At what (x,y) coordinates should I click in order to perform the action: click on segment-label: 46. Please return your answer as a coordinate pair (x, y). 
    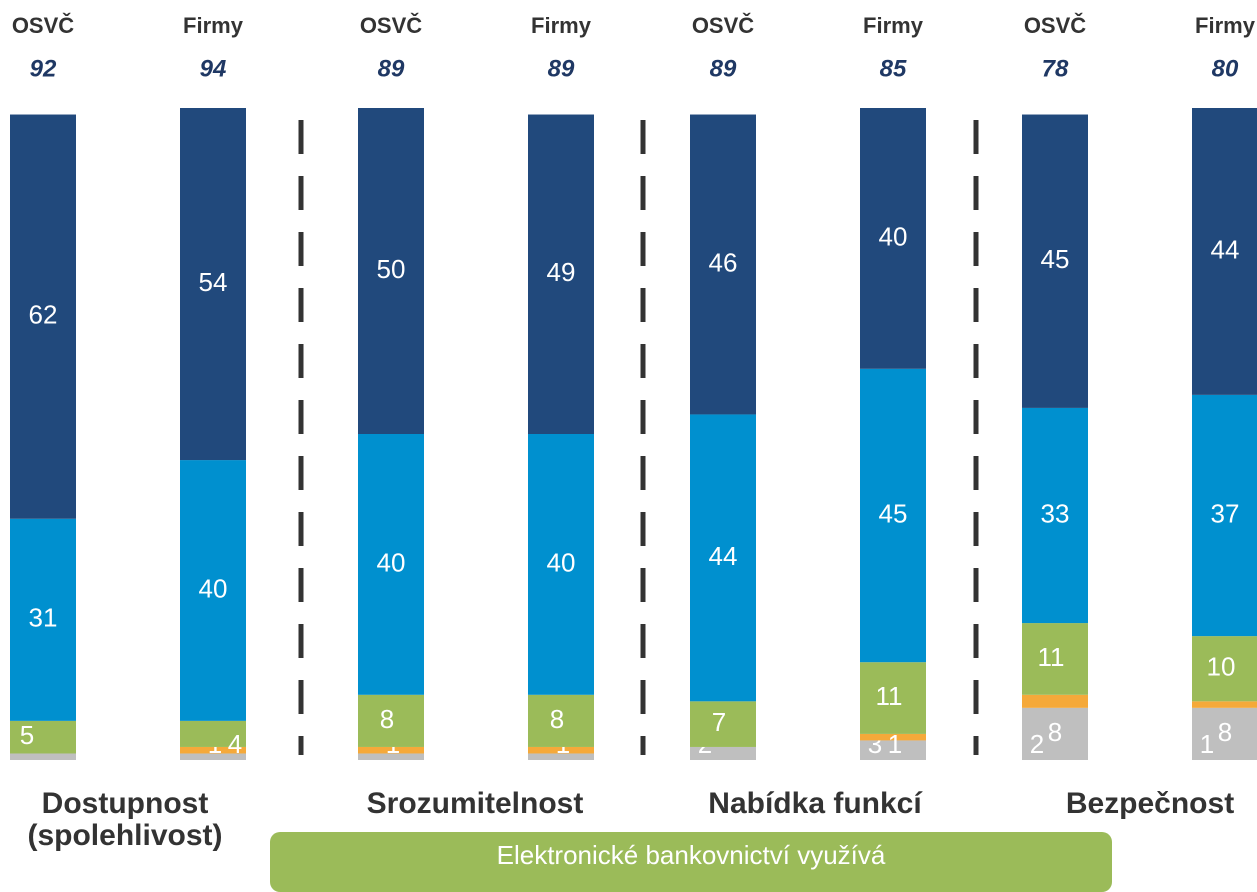
    Looking at the image, I should click on (723, 262).